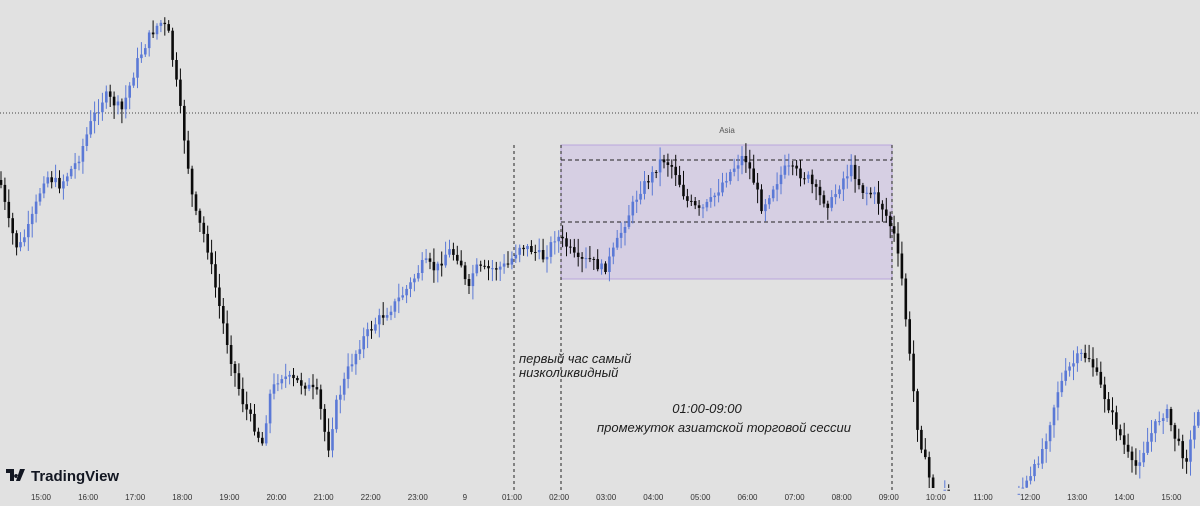 The height and width of the screenshot is (506, 1200). Describe the element at coordinates (62, 476) in the screenshot. I see `tradingview-logo: TradingView` at that location.